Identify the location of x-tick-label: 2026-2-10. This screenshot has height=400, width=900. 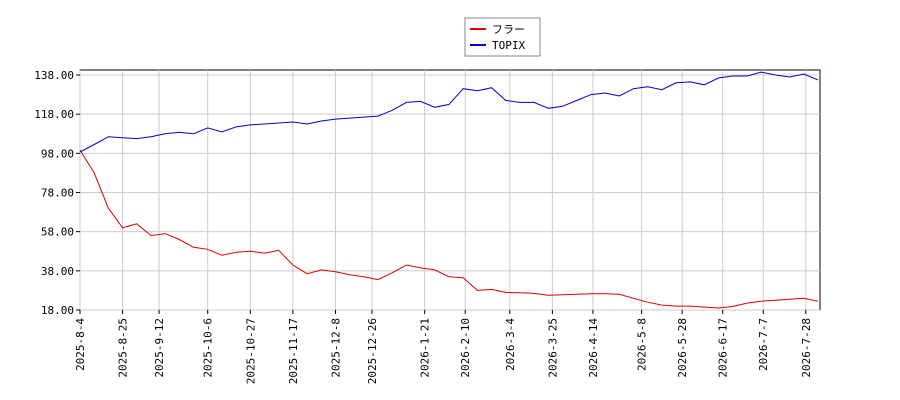
(465, 348).